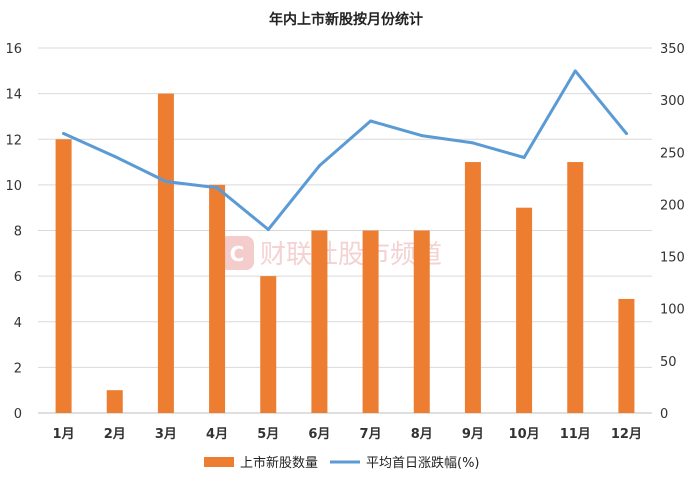  I want to click on x-tick-label: 8月, so click(422, 434).